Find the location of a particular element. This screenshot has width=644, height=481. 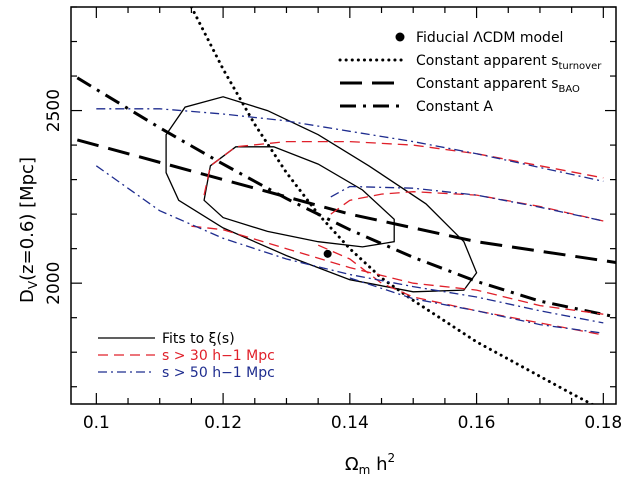

legend-sample-fiducial is located at coordinates (400, 37).